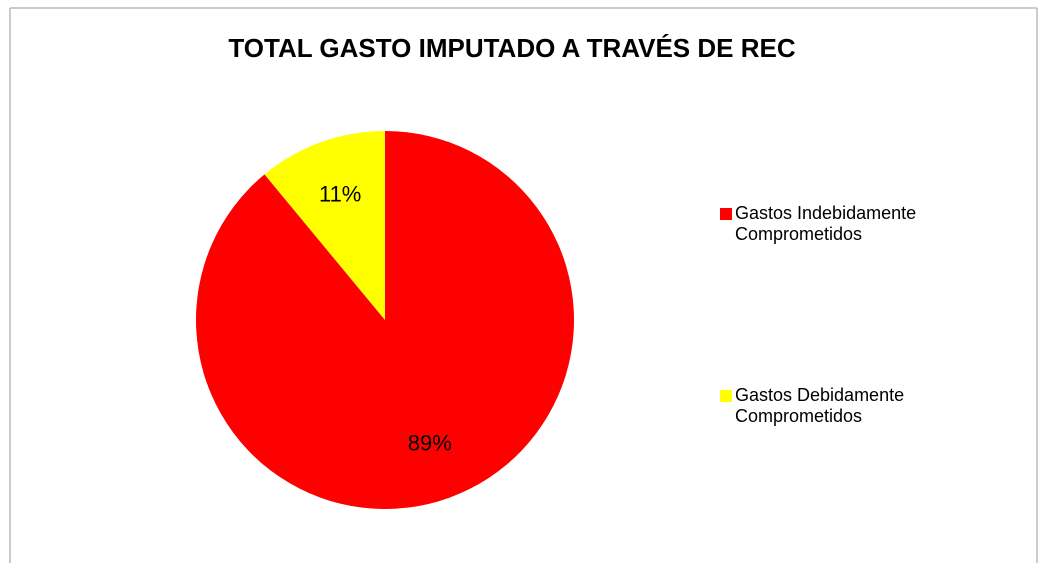 Image resolution: width=1047 pixels, height=563 pixels. What do you see at coordinates (826, 223) in the screenshot?
I see `legend-label: Gastos Indebidamente Comprometidos` at bounding box center [826, 223].